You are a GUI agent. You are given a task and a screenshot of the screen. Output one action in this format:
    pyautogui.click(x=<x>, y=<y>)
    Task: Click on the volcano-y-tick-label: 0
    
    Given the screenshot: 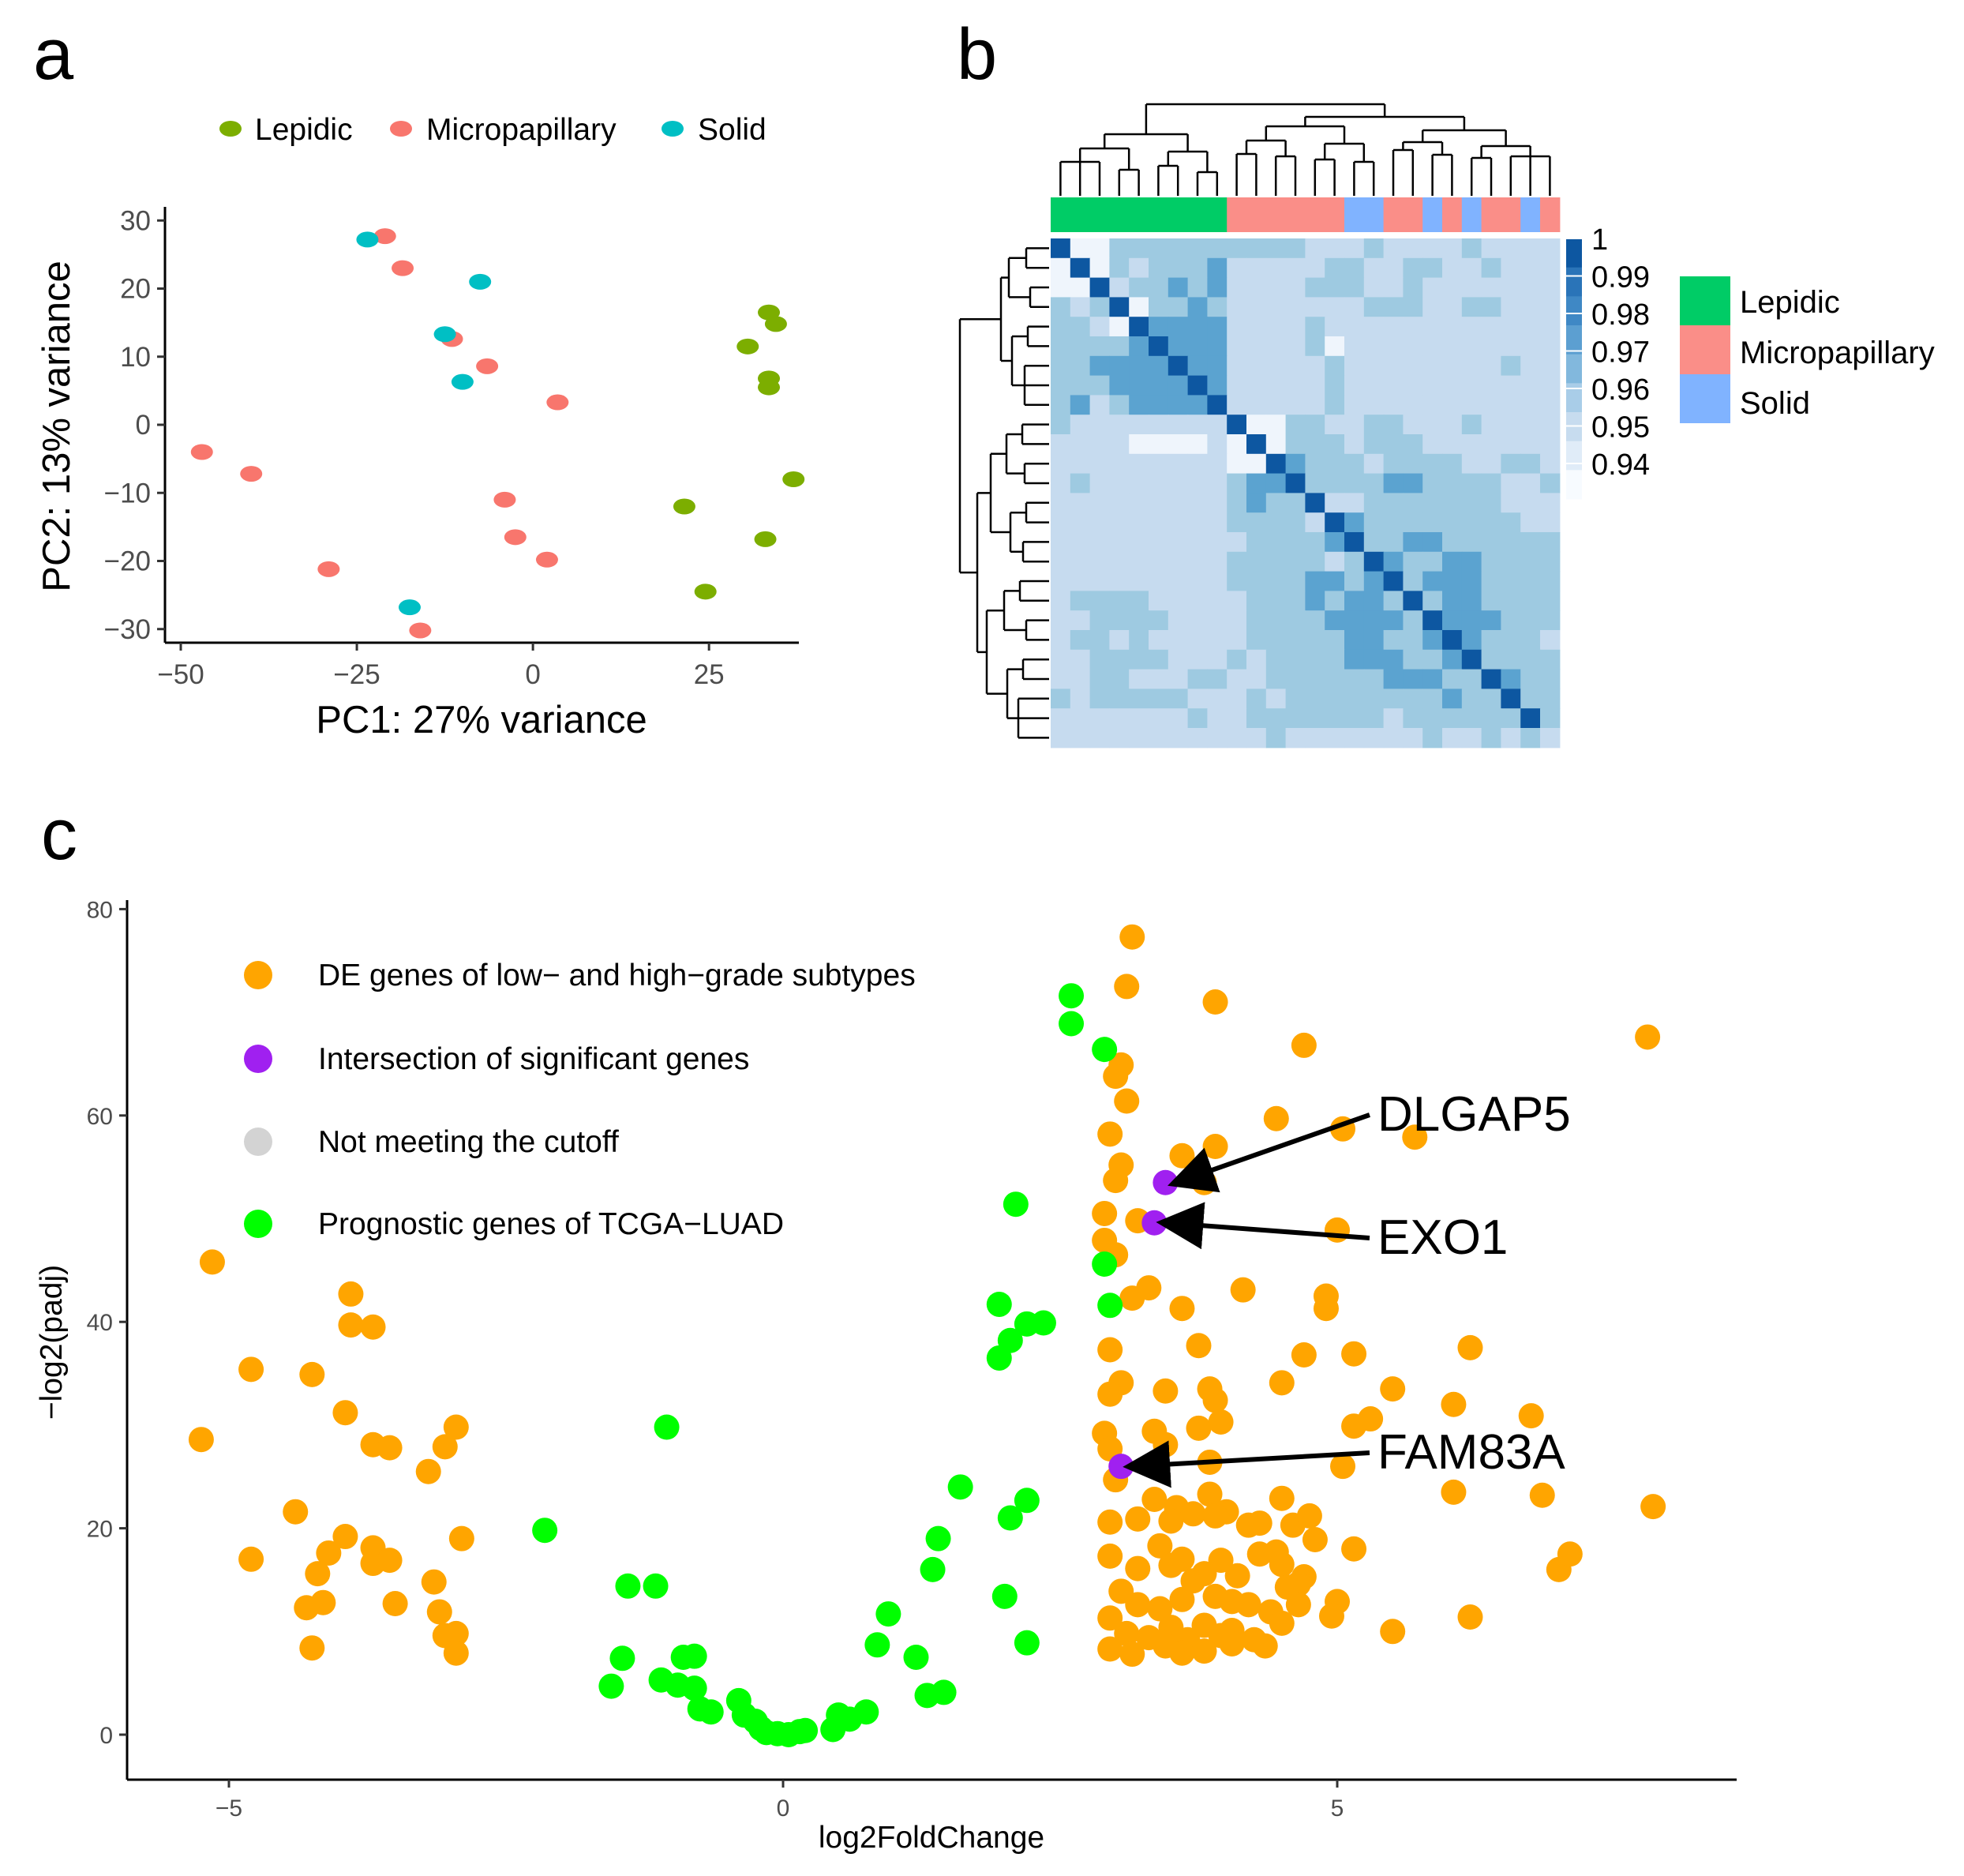 What is the action you would take?
    pyautogui.click(x=106, y=1736)
    